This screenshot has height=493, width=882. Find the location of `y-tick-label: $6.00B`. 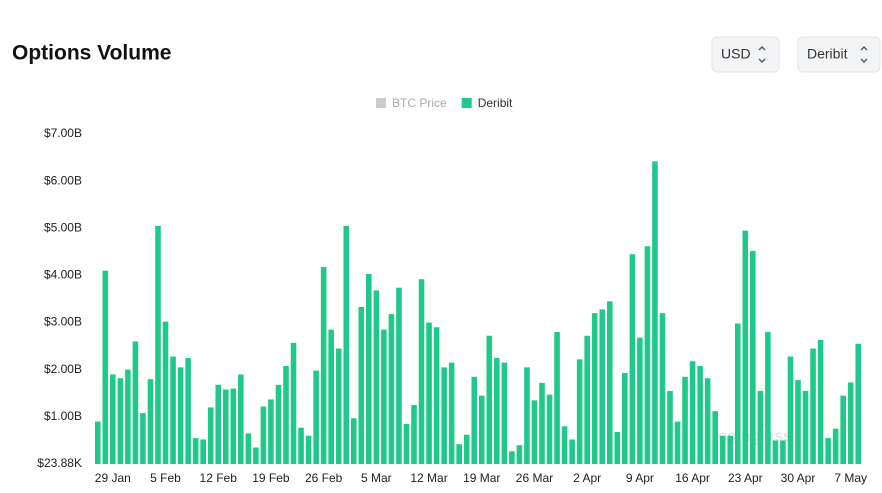

y-tick-label: $6.00B is located at coordinates (63, 180).